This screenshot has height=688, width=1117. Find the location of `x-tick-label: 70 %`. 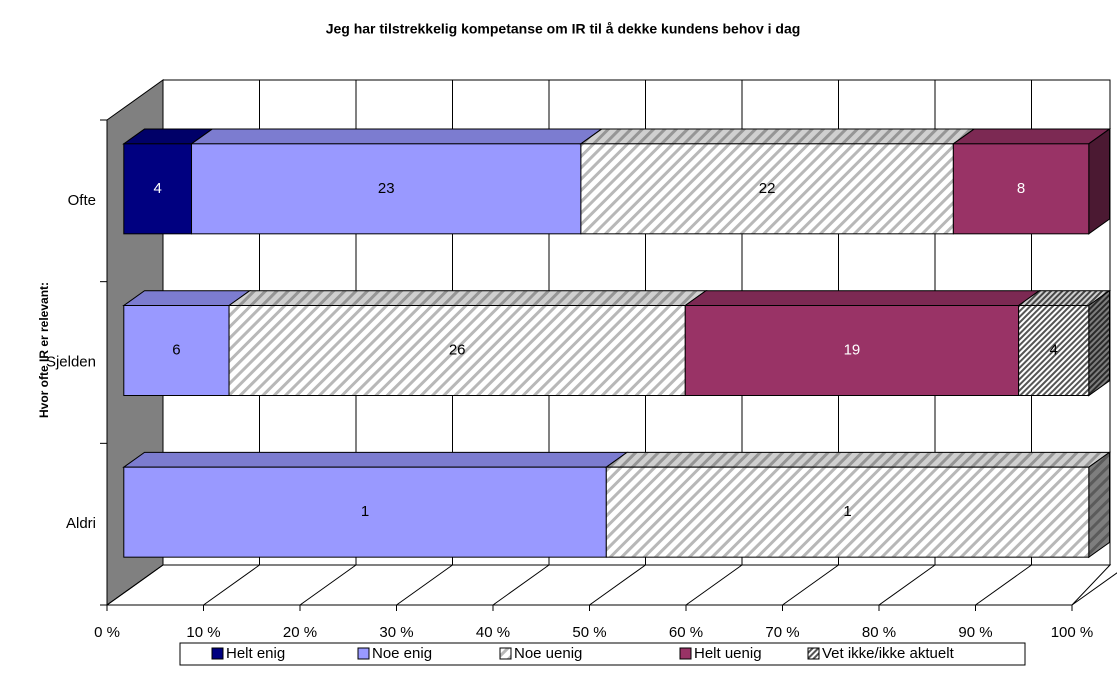

x-tick-label: 70 % is located at coordinates (782, 632).